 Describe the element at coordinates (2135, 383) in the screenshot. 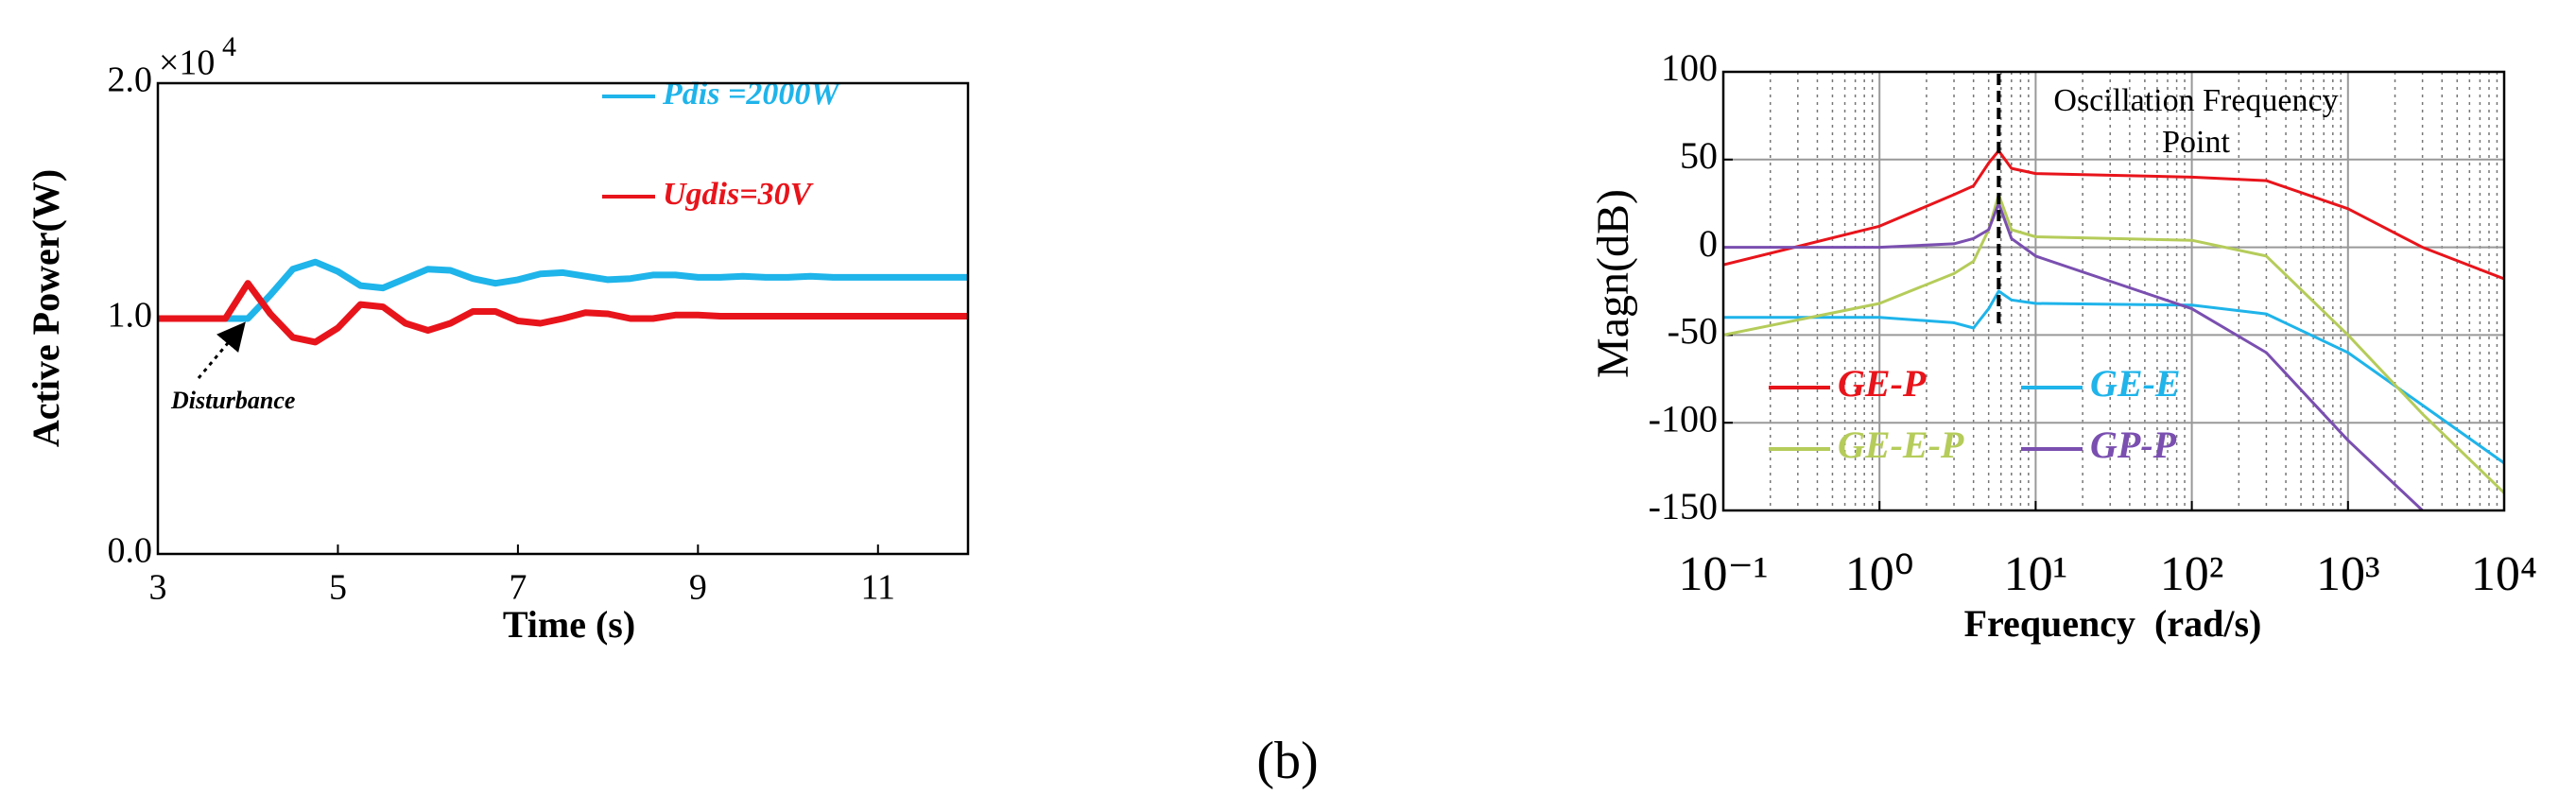

I see `legend-label: GE-E` at that location.